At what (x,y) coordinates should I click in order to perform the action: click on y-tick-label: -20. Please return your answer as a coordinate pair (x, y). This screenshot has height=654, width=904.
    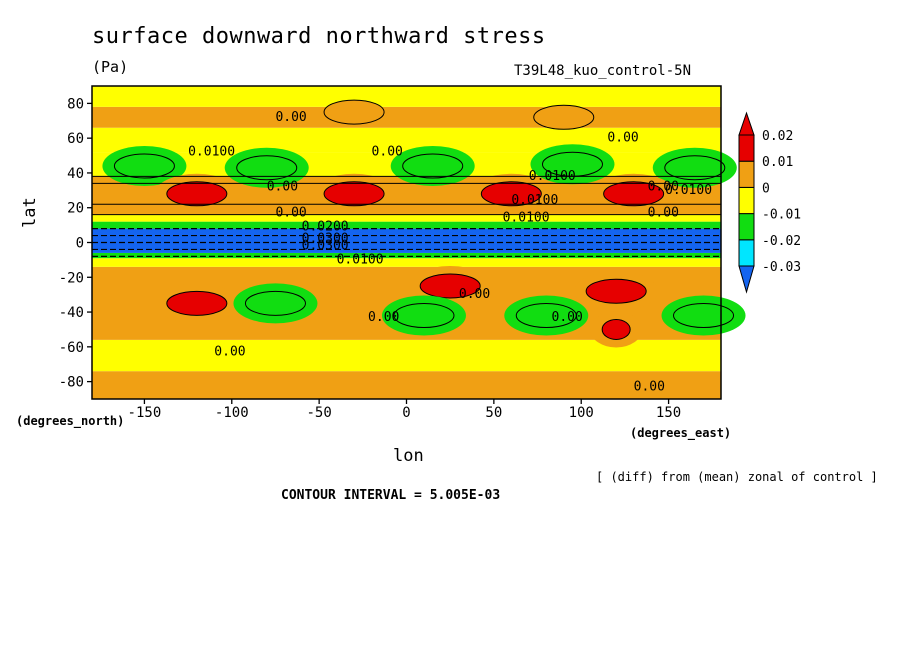
    Looking at the image, I should click on (71, 278).